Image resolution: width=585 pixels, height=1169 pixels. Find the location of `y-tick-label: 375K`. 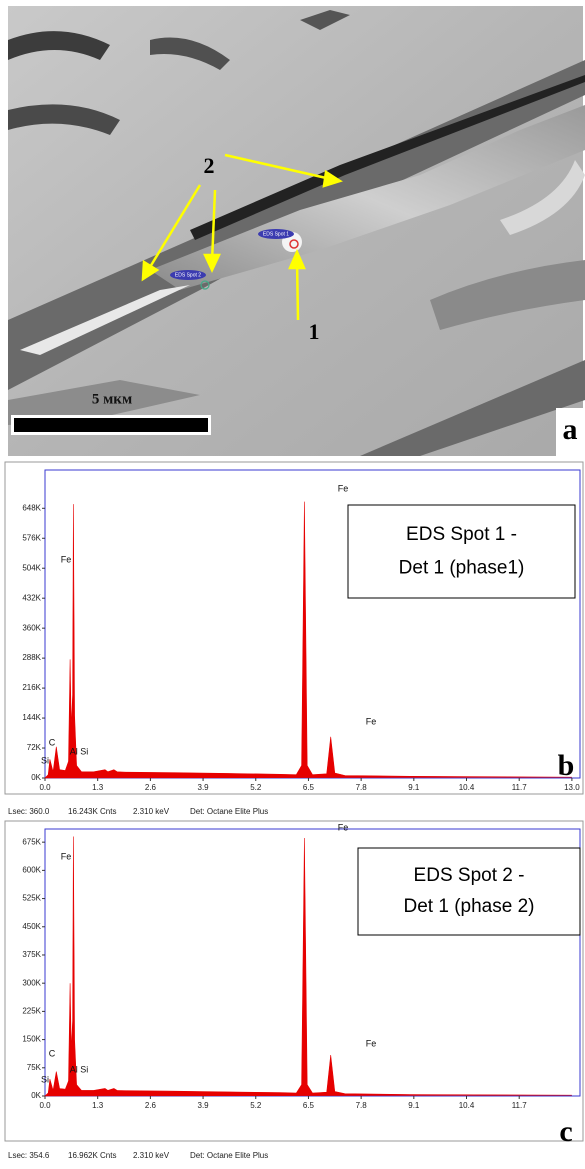

y-tick-label: 375K is located at coordinates (31, 954).